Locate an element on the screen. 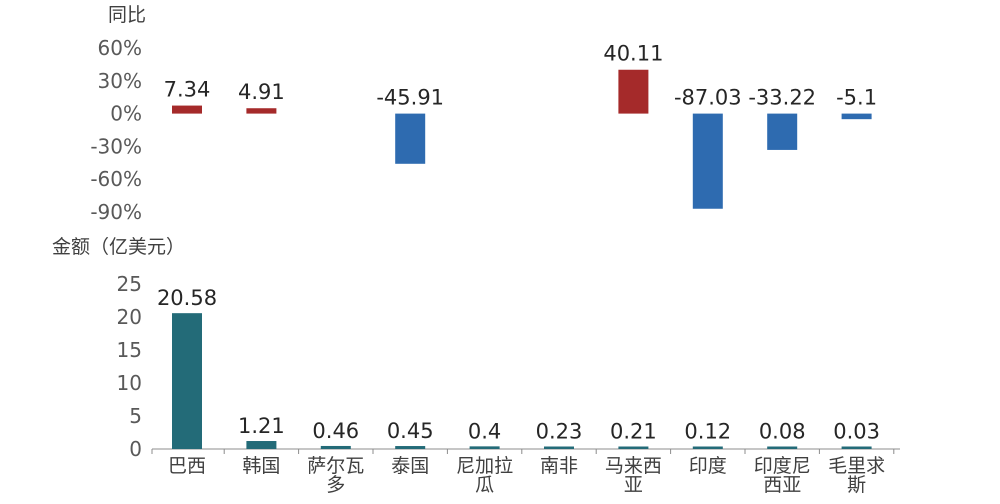  amount-y-tick-label: 10 is located at coordinates (129, 383).